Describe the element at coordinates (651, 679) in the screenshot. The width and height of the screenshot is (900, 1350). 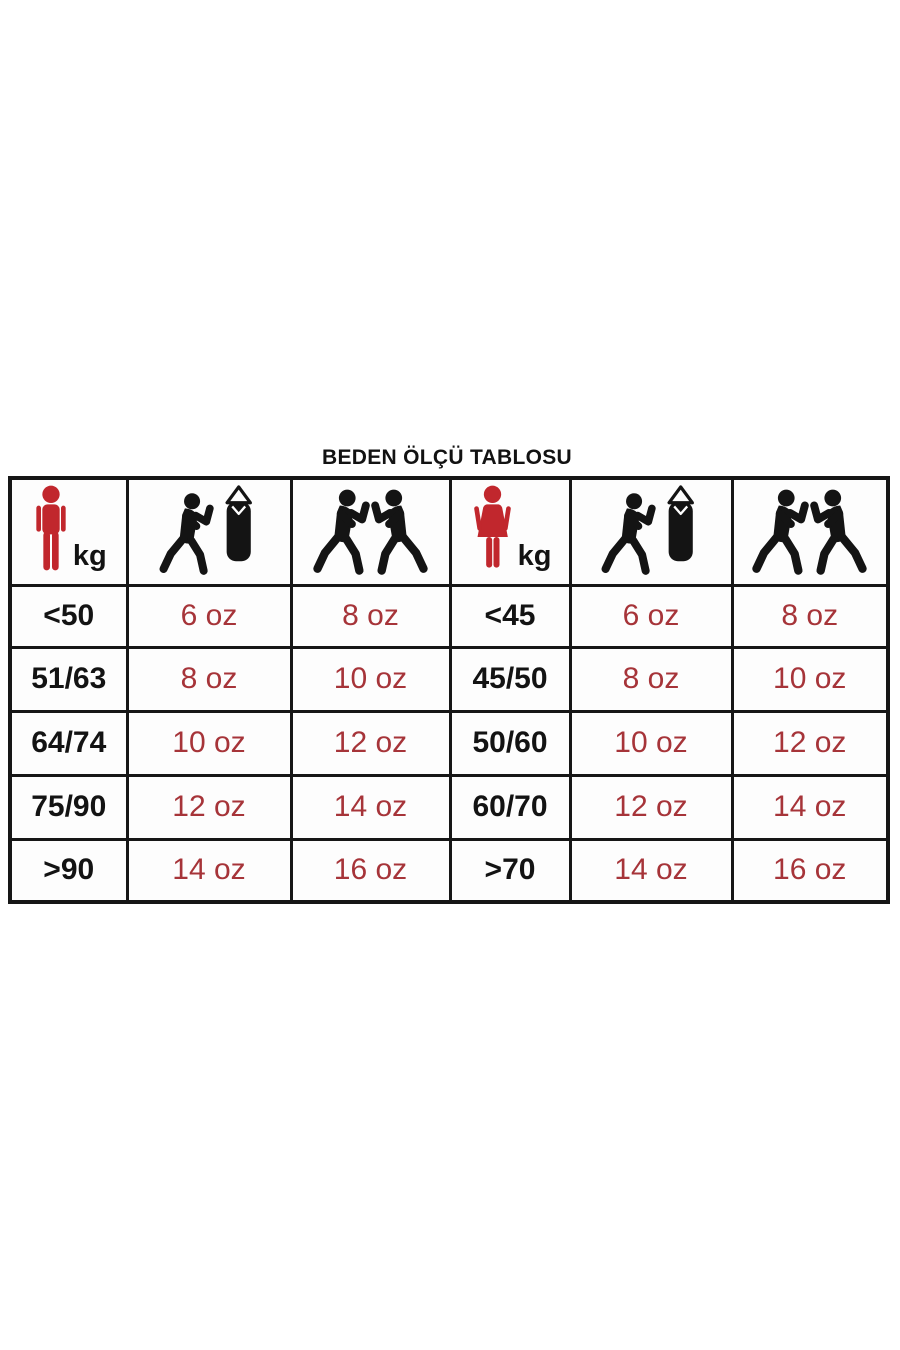
I see `female-bag-oz-cell: 8 oz` at that location.